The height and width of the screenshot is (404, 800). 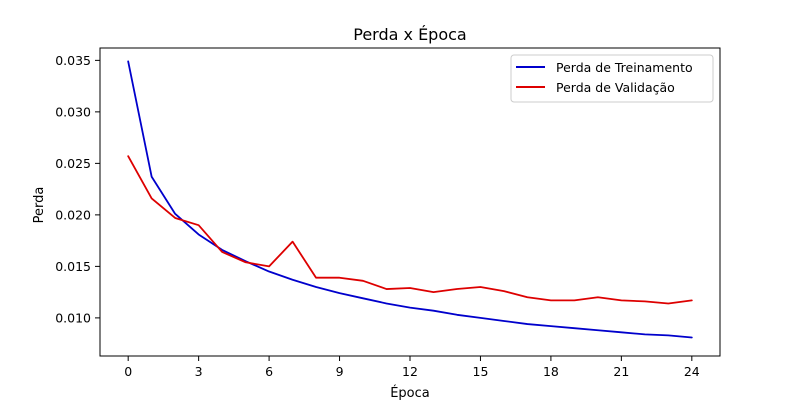 I want to click on legend-label-training: Perda de Treinamento, so click(x=624, y=67).